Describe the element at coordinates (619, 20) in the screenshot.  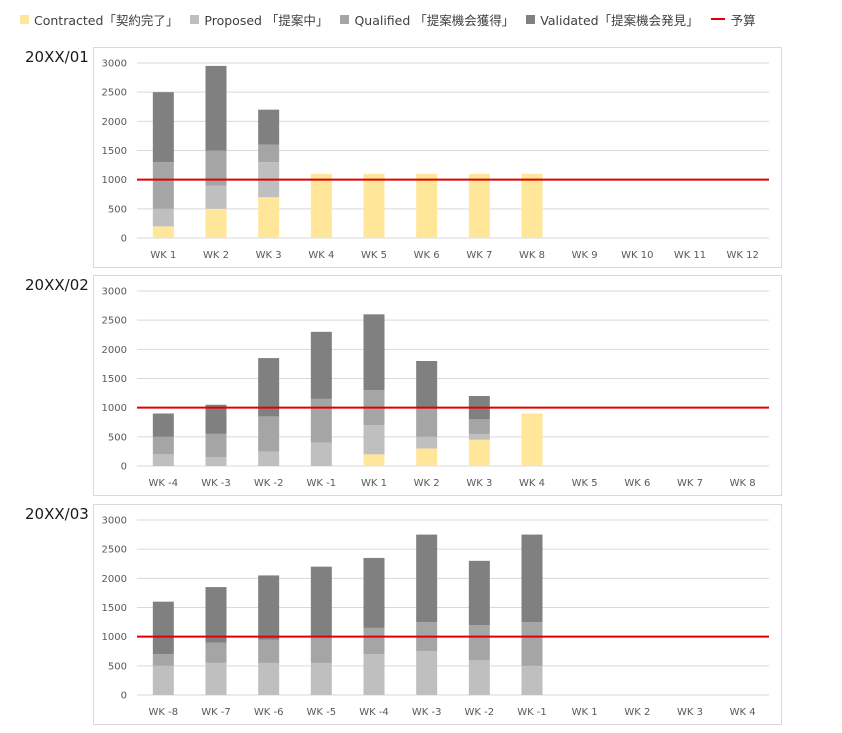
I see `legend-label: Validated「提案機会発見」` at that location.